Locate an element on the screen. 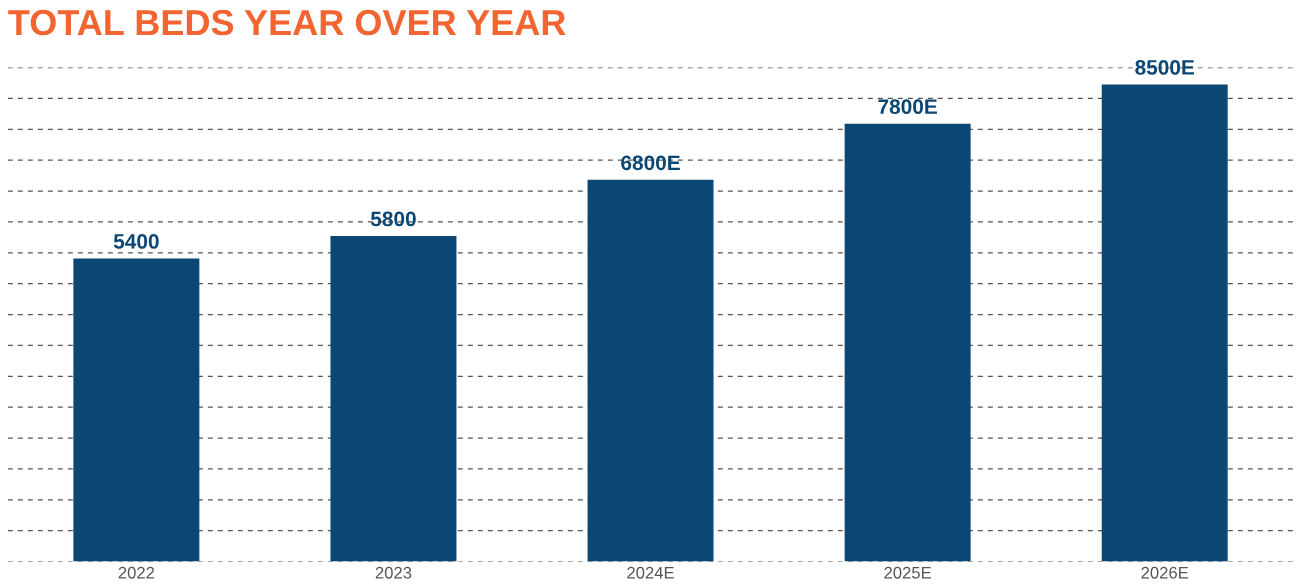  x-tick-label: 2022 is located at coordinates (136, 572).